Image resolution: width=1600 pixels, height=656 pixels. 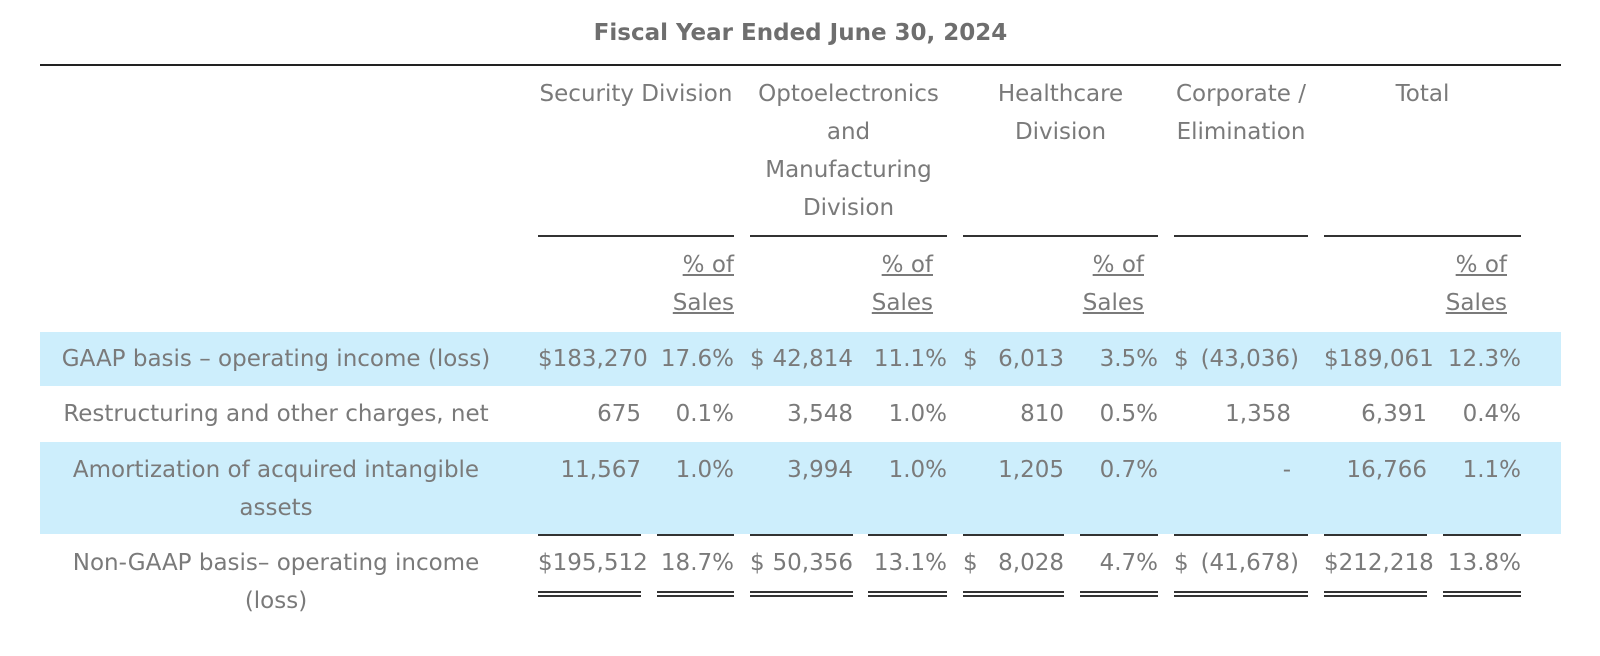 I want to click on cell-healthcare-value: 1,205, so click(x=1031, y=470).